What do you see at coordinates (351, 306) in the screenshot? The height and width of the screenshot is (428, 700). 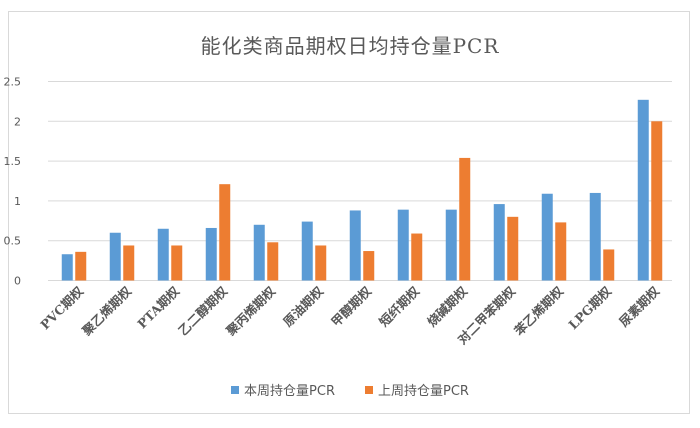 I see `x-tick-label: 甲醇期权` at bounding box center [351, 306].